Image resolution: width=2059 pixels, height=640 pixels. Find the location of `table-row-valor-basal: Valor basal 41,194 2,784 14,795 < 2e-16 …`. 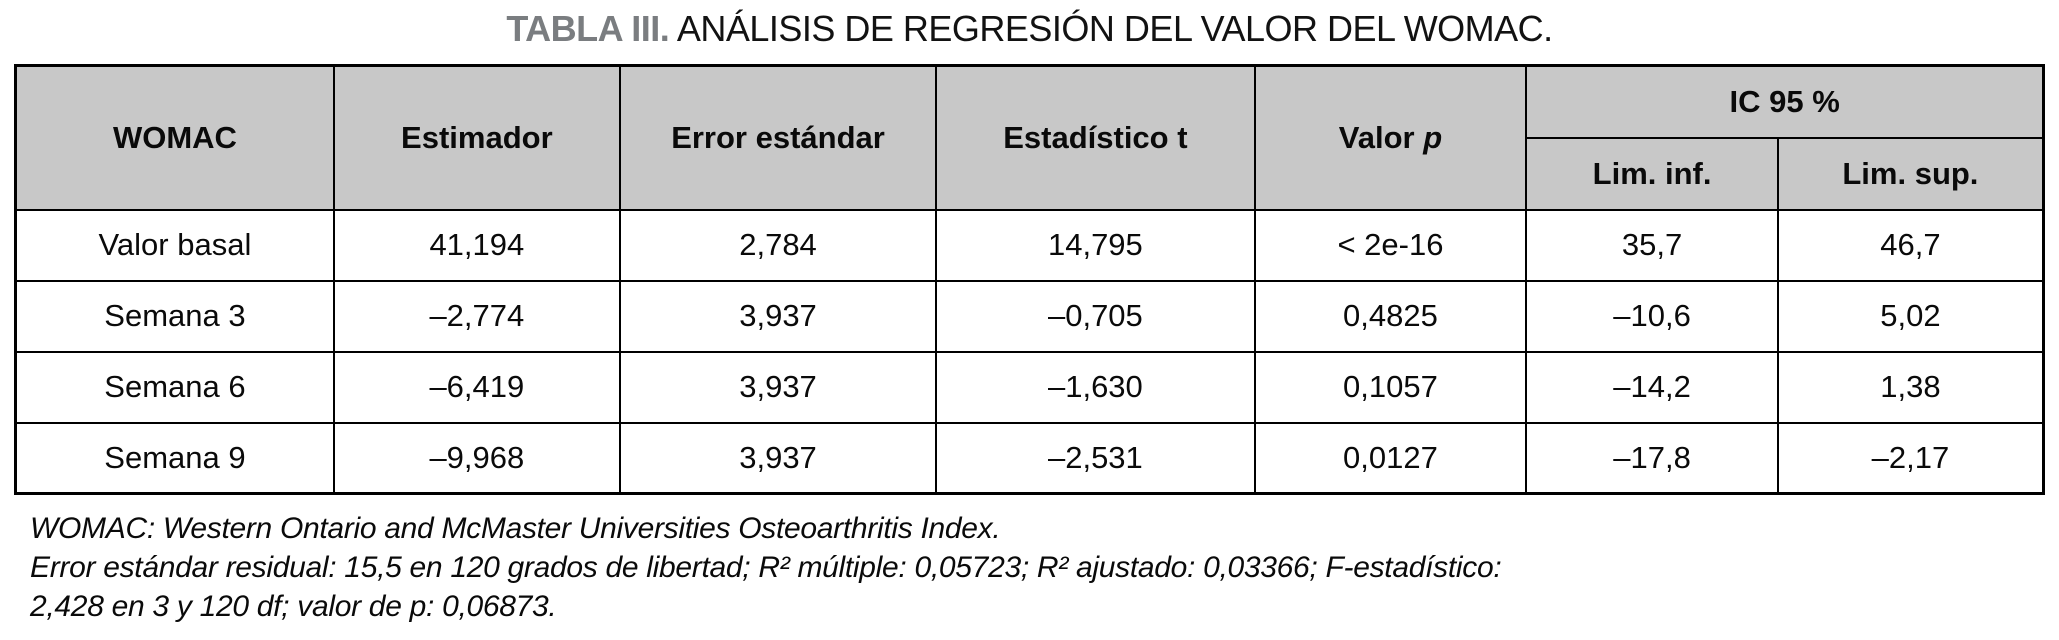

table-row-valor-basal: Valor basal 41,194 2,784 14,795 < 2e-16 … is located at coordinates (1029, 245).